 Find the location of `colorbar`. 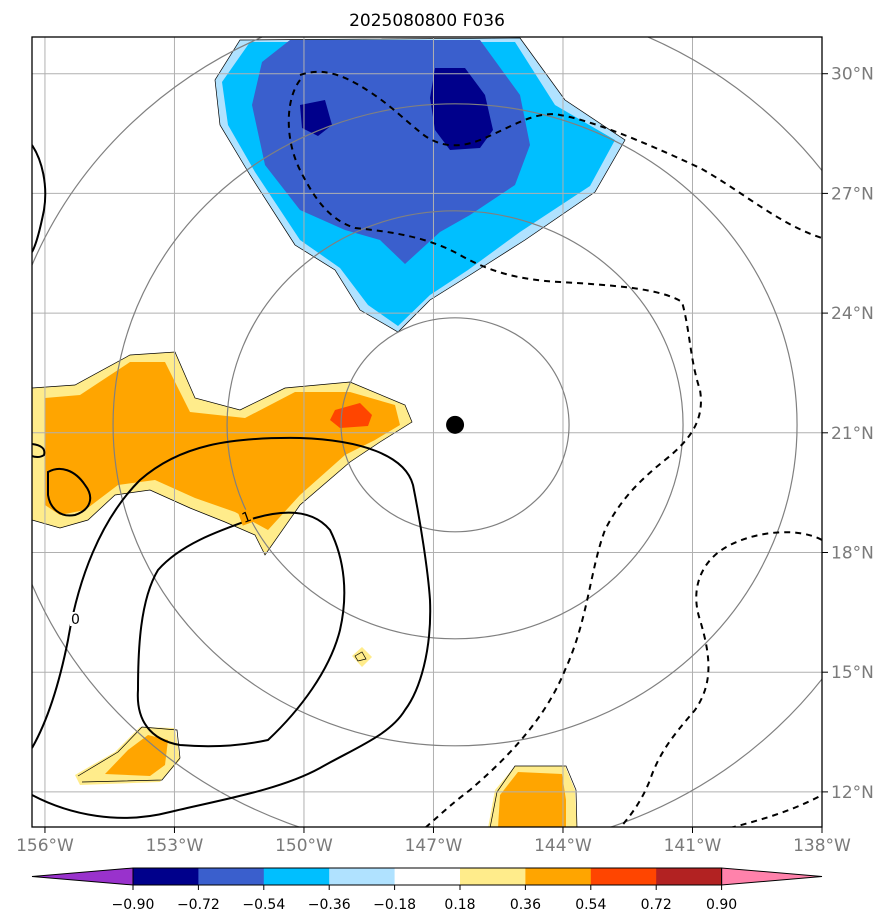

colorbar is located at coordinates (427, 876).